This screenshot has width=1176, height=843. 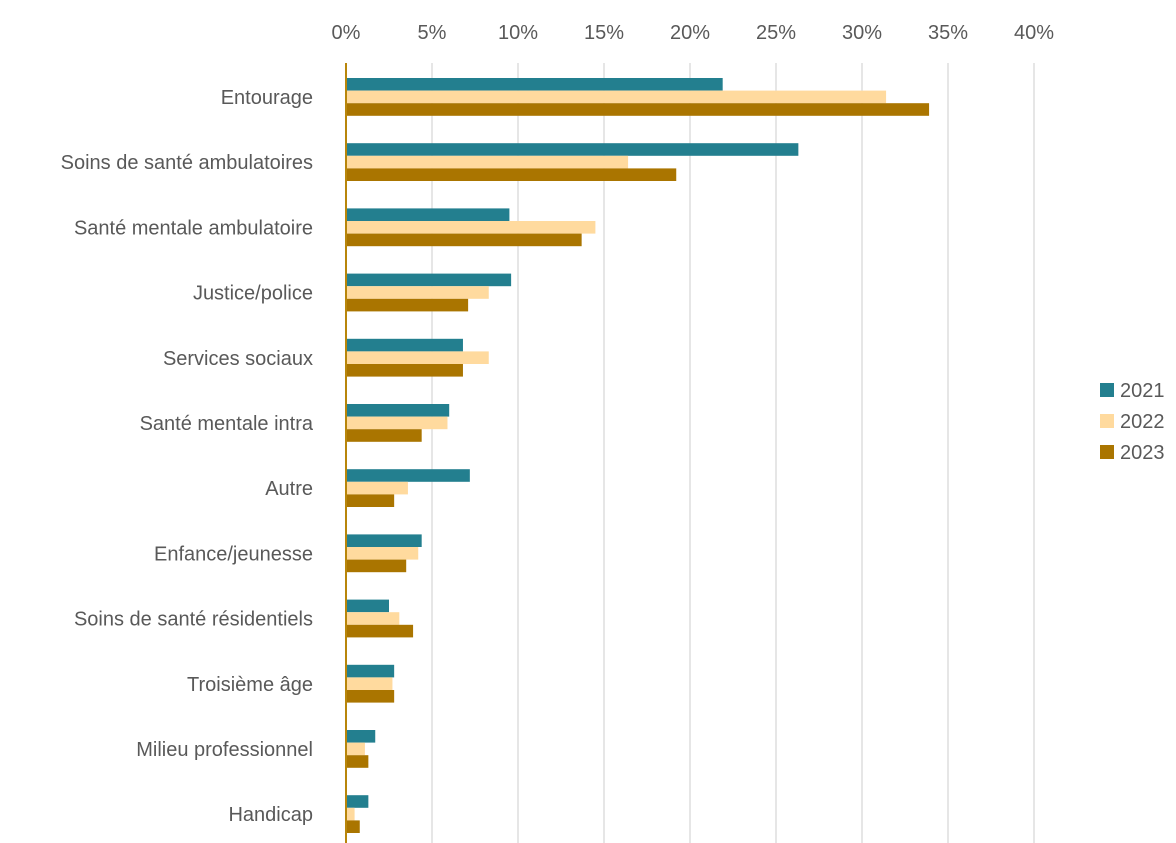 What do you see at coordinates (518, 33) in the screenshot?
I see `x-tick-label: 10%` at bounding box center [518, 33].